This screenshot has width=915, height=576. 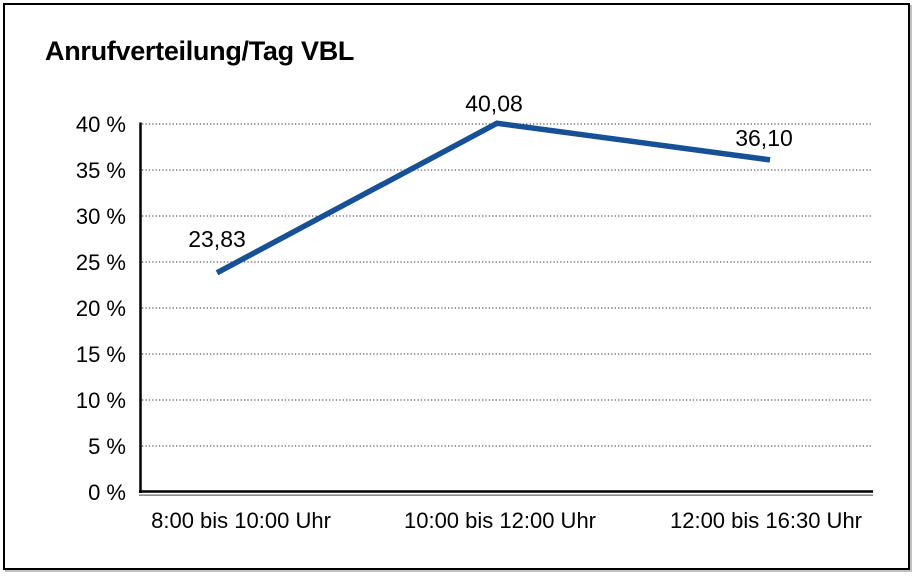 I want to click on data-point-label: 40,08, so click(x=494, y=103).